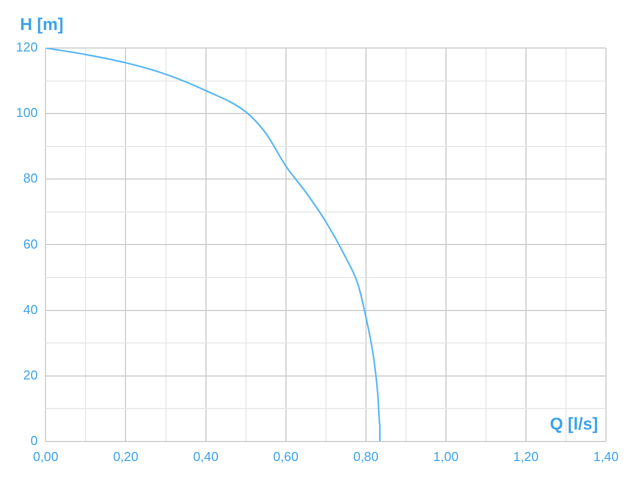 This screenshot has width=640, height=479. What do you see at coordinates (366, 456) in the screenshot?
I see `x-tick-label: 0,80` at bounding box center [366, 456].